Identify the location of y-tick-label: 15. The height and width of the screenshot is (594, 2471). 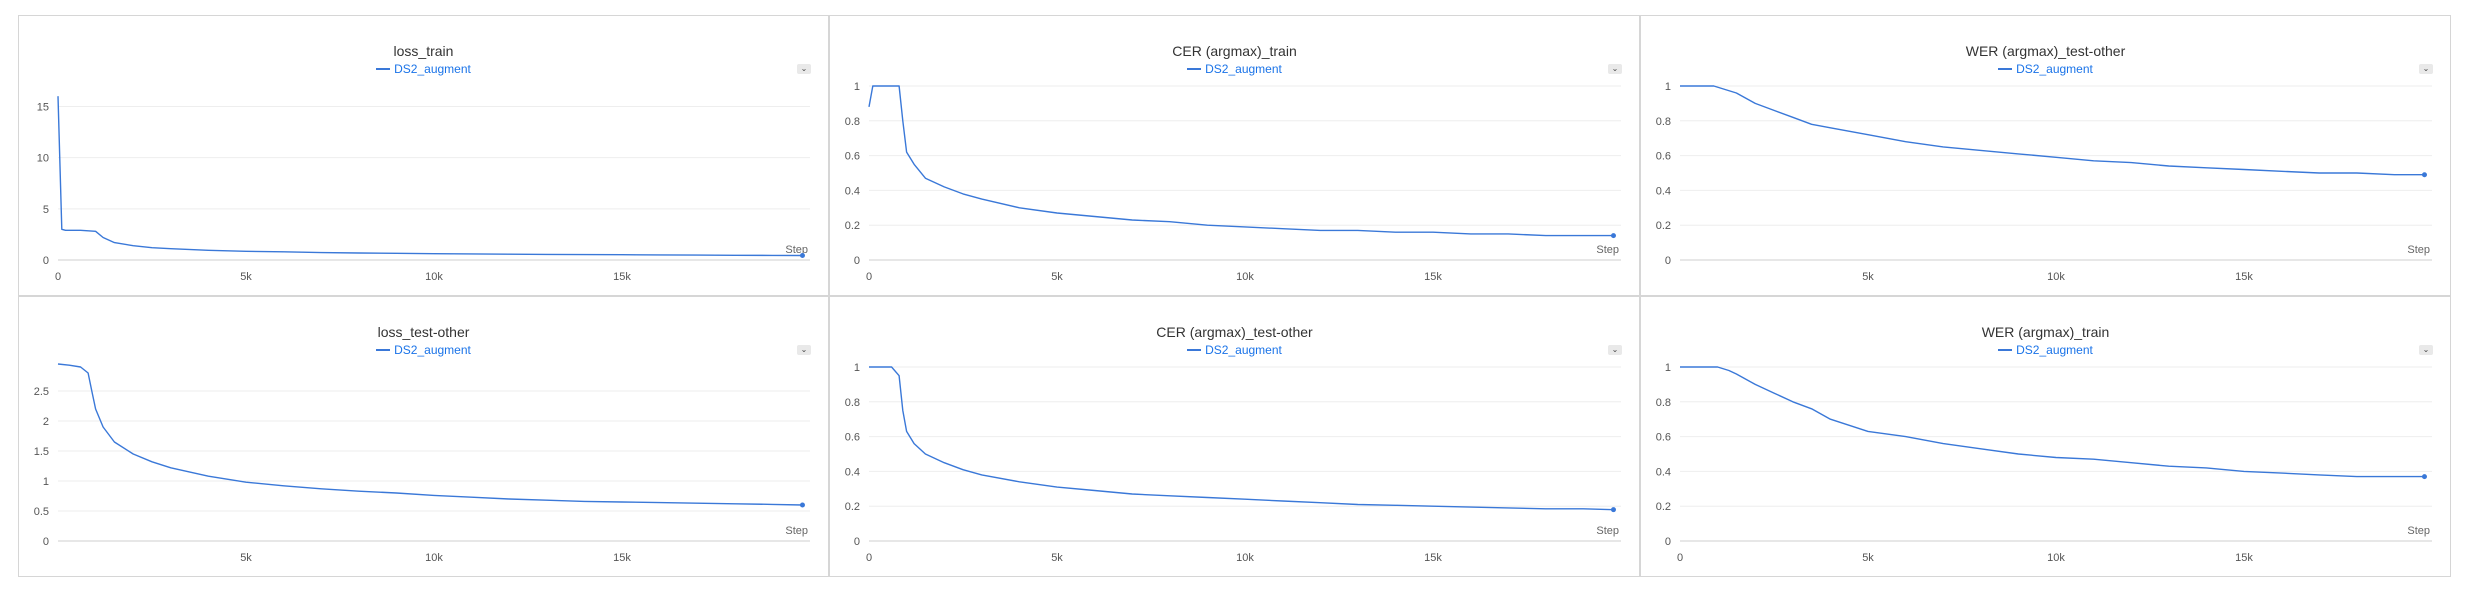
(43, 107).